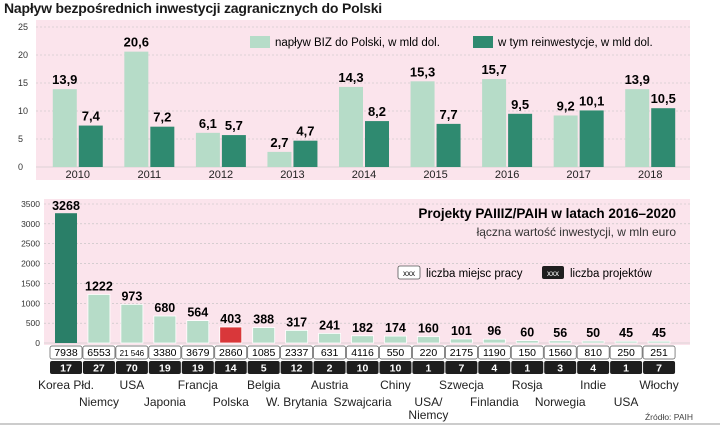 The image size is (720, 426). I want to click on chart2-legend-projects-box, so click(553, 272).